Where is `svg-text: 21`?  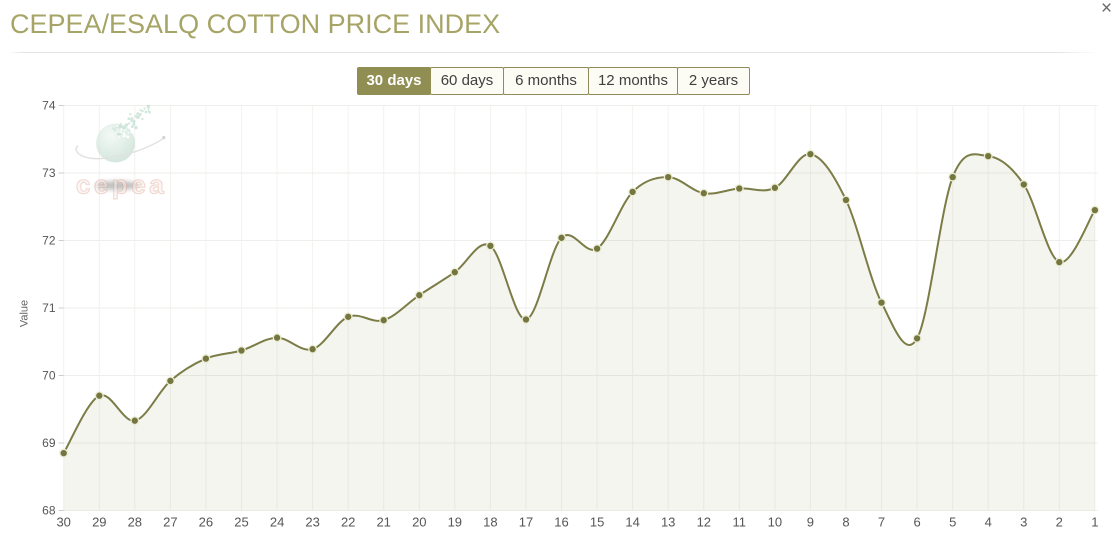 svg-text: 21 is located at coordinates (383, 522).